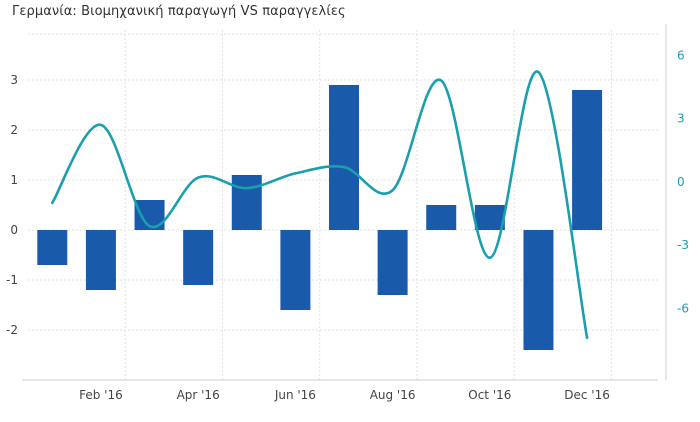 The height and width of the screenshot is (422, 700). What do you see at coordinates (14, 230) in the screenshot?
I see `y-left-tick-label: 0` at bounding box center [14, 230].